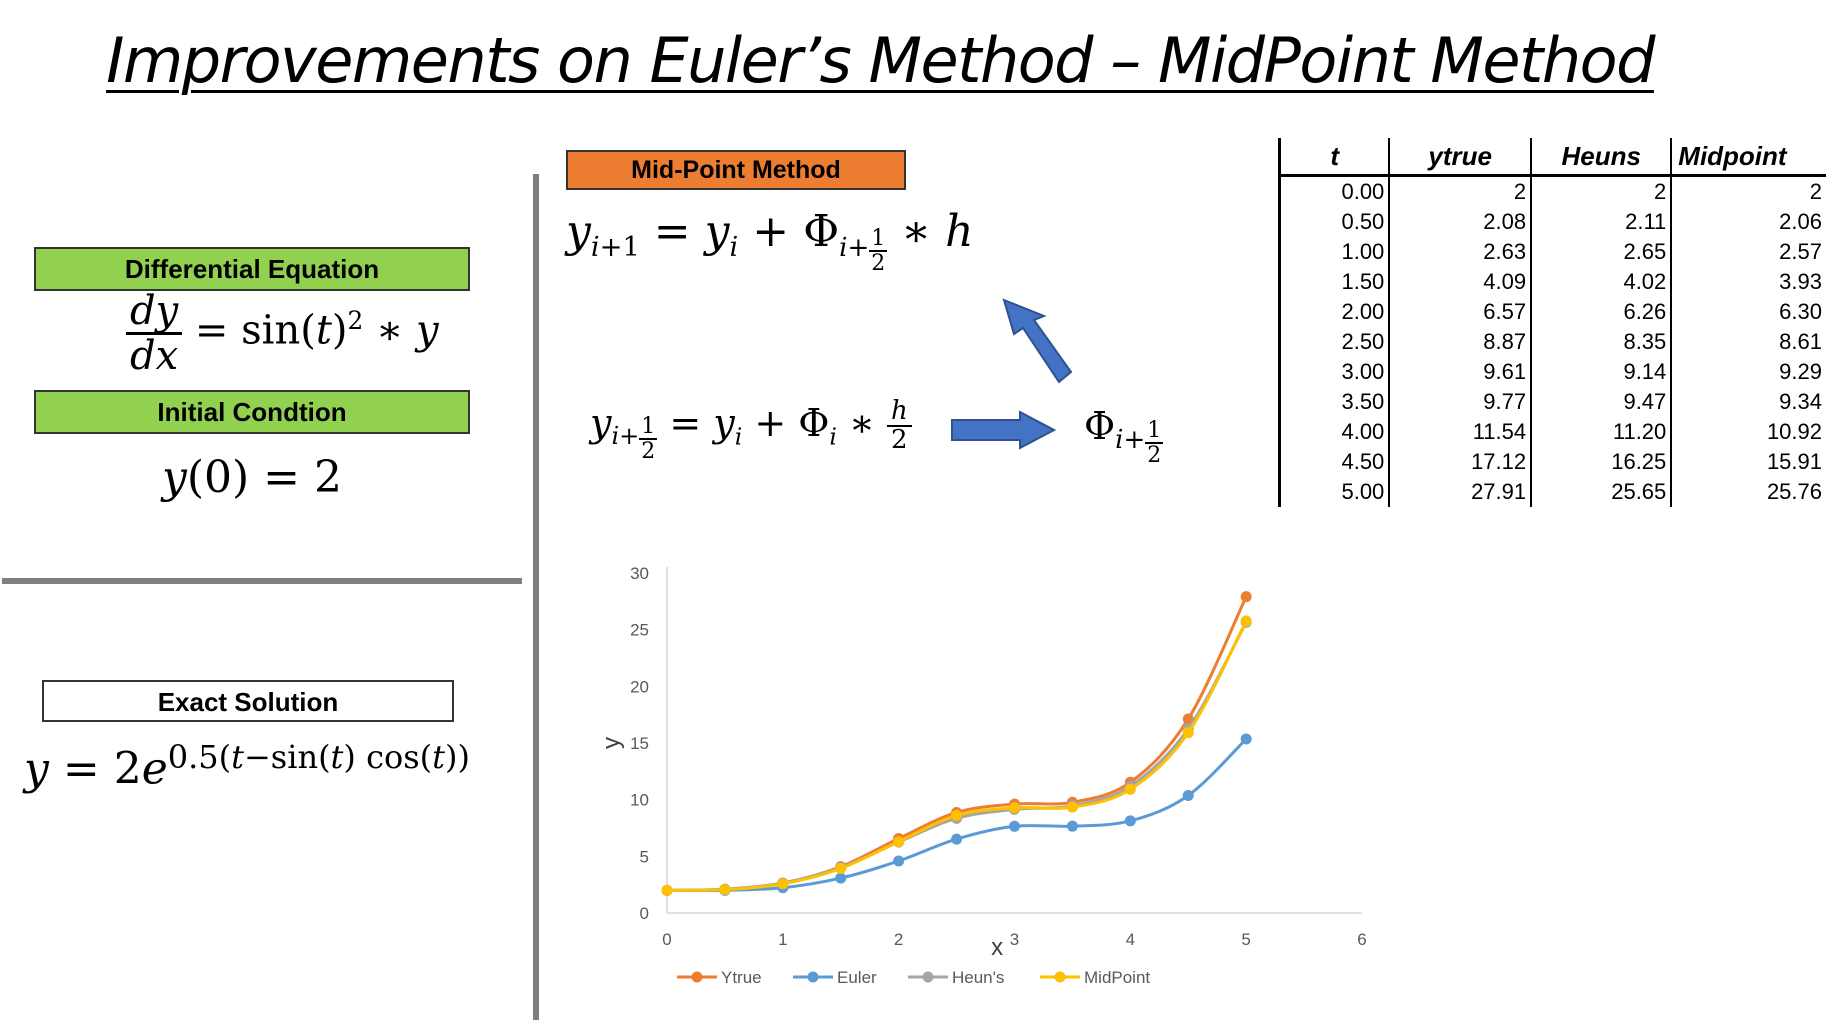 The height and width of the screenshot is (1021, 1826). I want to click on table-cell: 8.35, so click(1602, 342).